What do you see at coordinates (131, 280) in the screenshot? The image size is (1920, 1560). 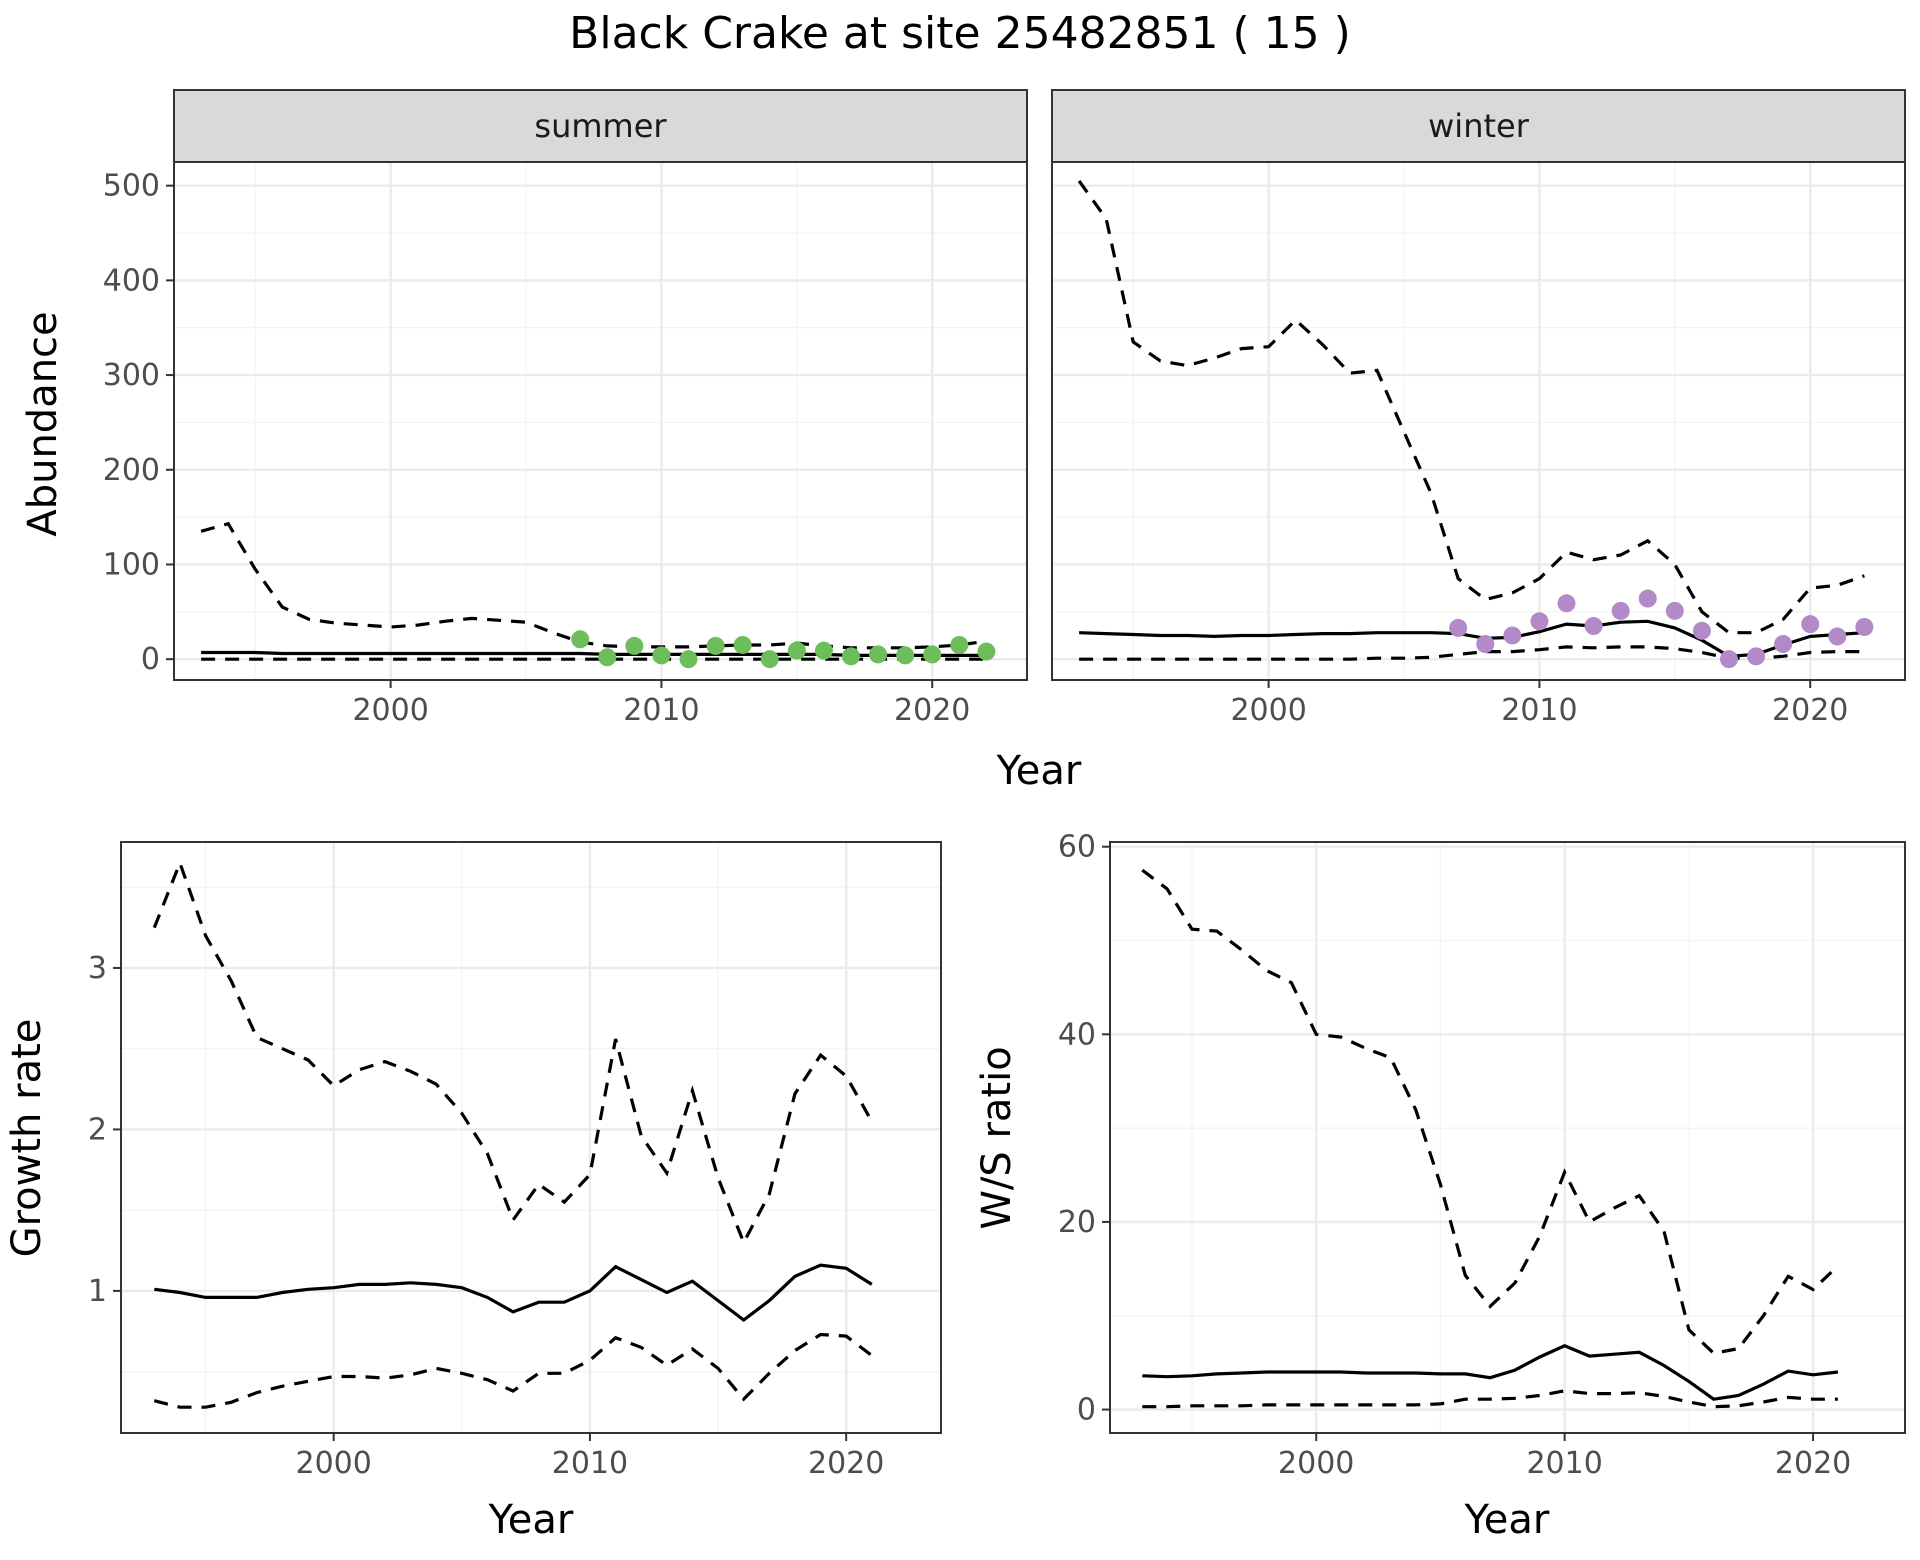 I see `y-tick-label: 400` at bounding box center [131, 280].